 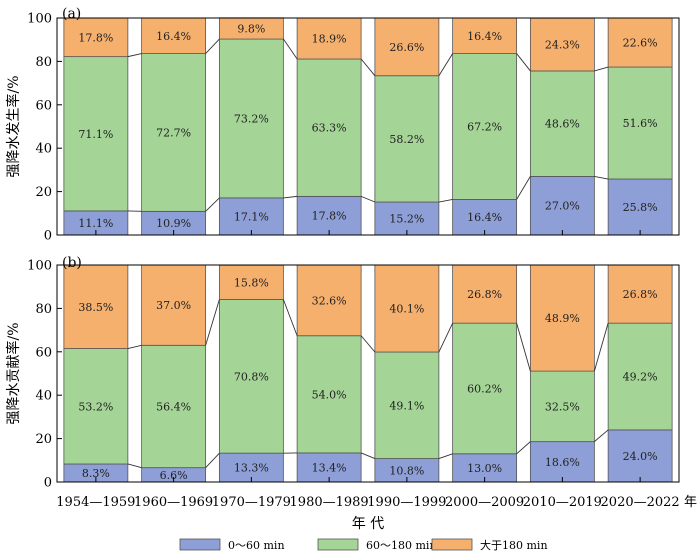 I want to click on x-tick-label: 1954—1959, so click(x=95, y=502).